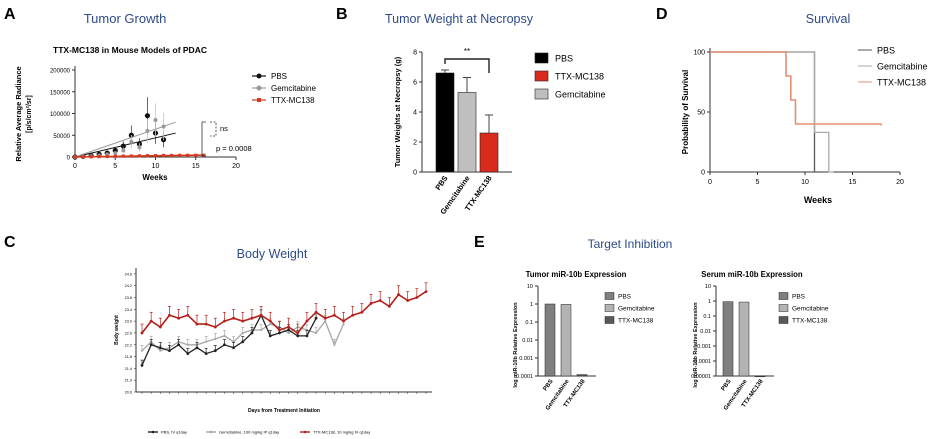  What do you see at coordinates (125, 18) in the screenshot?
I see `chart-title: Tumor Growth` at bounding box center [125, 18].